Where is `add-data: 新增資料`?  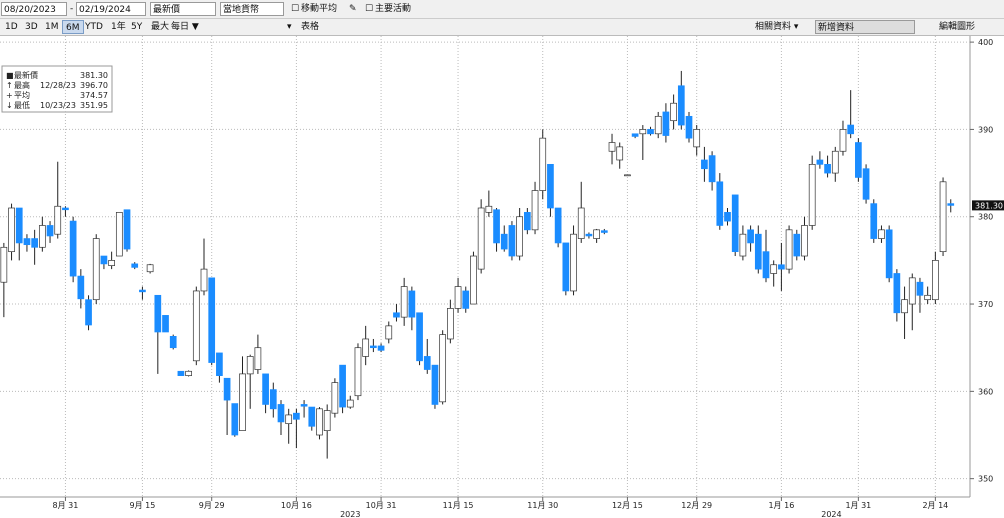 add-data: 新增資料 is located at coordinates (865, 27).